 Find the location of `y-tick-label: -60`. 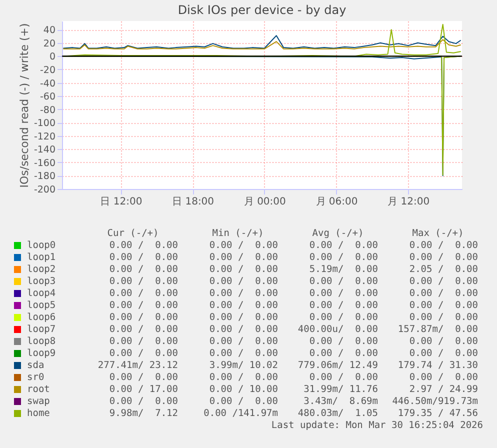

y-tick-label: -60 is located at coordinates (48, 97).